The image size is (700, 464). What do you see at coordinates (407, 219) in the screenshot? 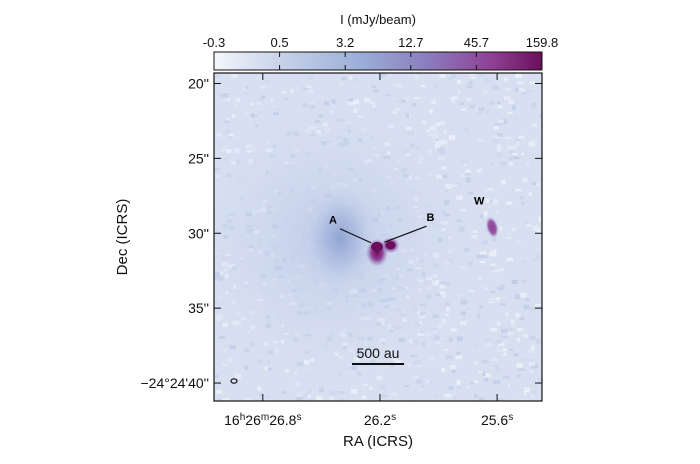
I see `annotations: A B W` at bounding box center [407, 219].